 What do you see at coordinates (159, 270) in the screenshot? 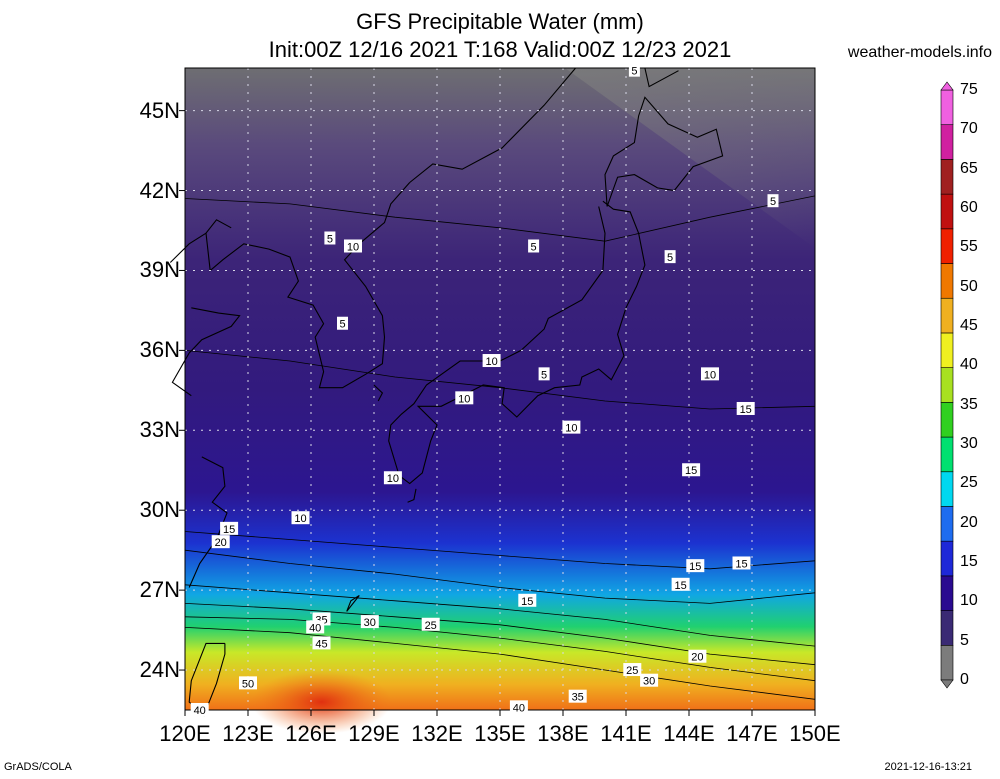
I see `lat-label: 39N` at bounding box center [159, 270].